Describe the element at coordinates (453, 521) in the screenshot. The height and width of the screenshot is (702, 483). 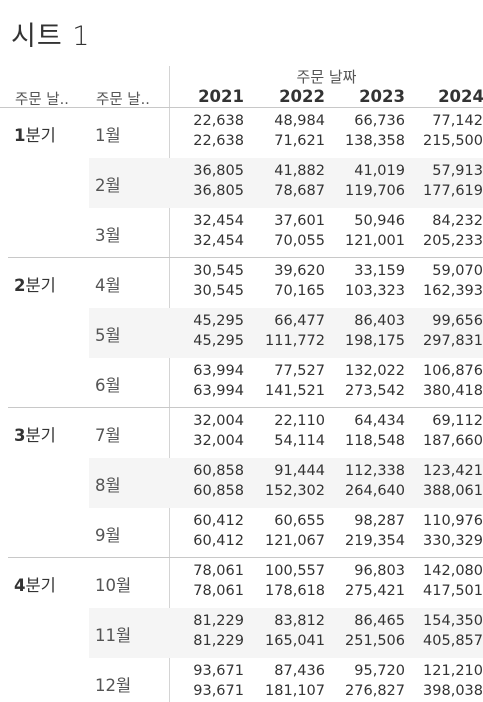
I see `sales-value: 110,976` at that location.